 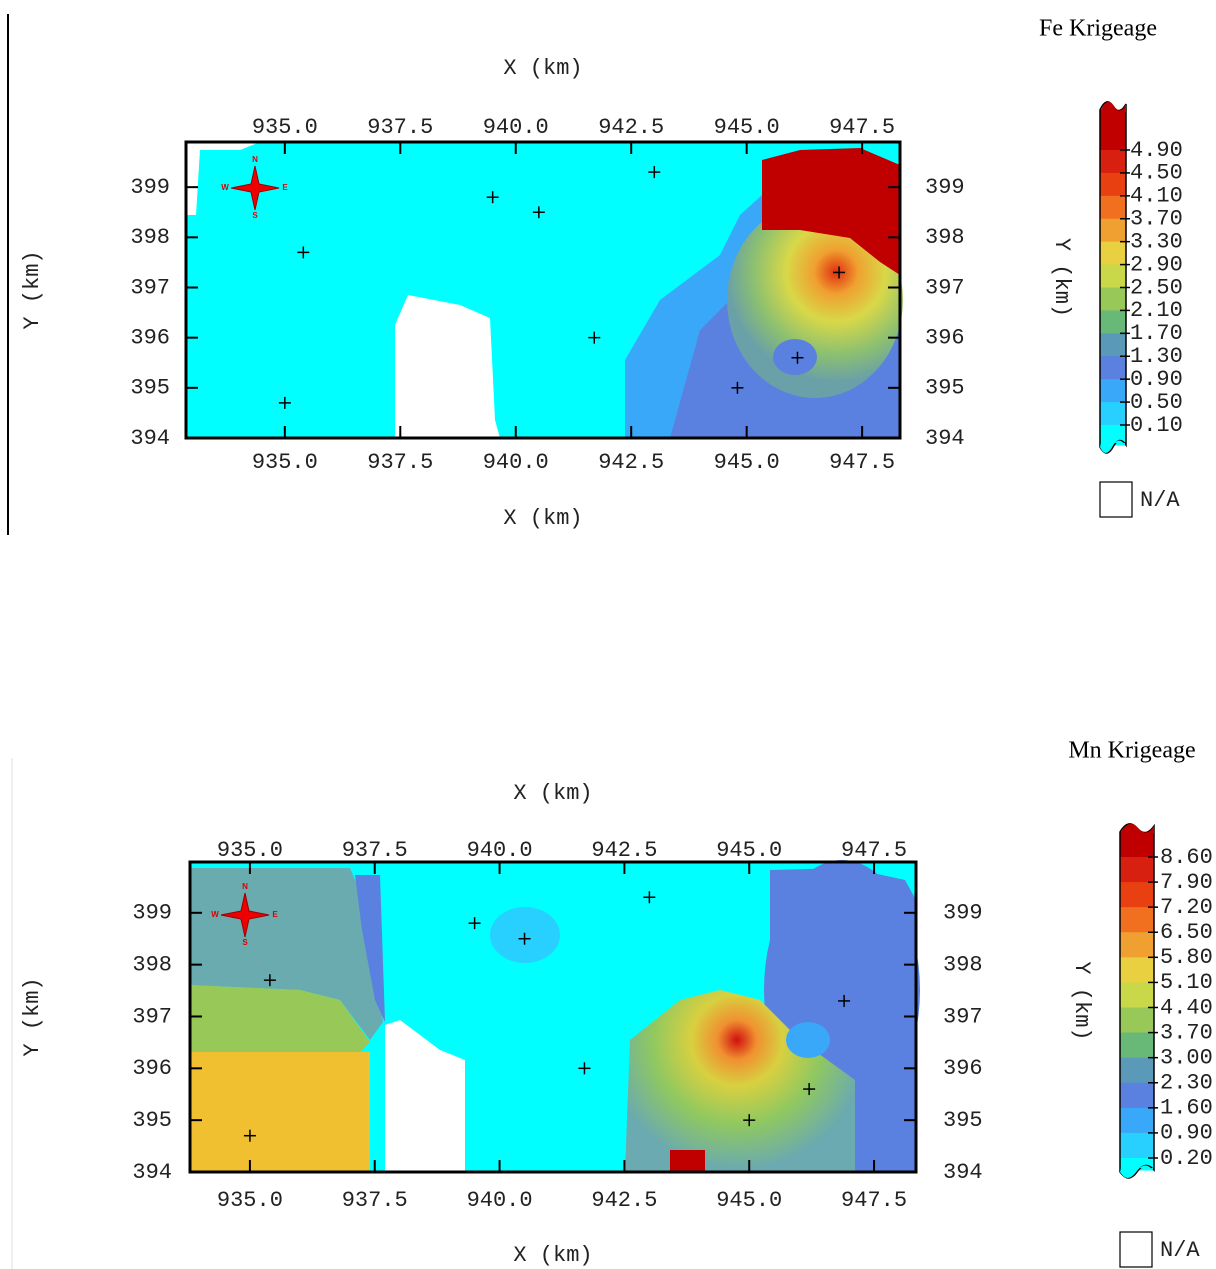 I want to click on colorbar-label: 1.60, so click(x=1186, y=1108).